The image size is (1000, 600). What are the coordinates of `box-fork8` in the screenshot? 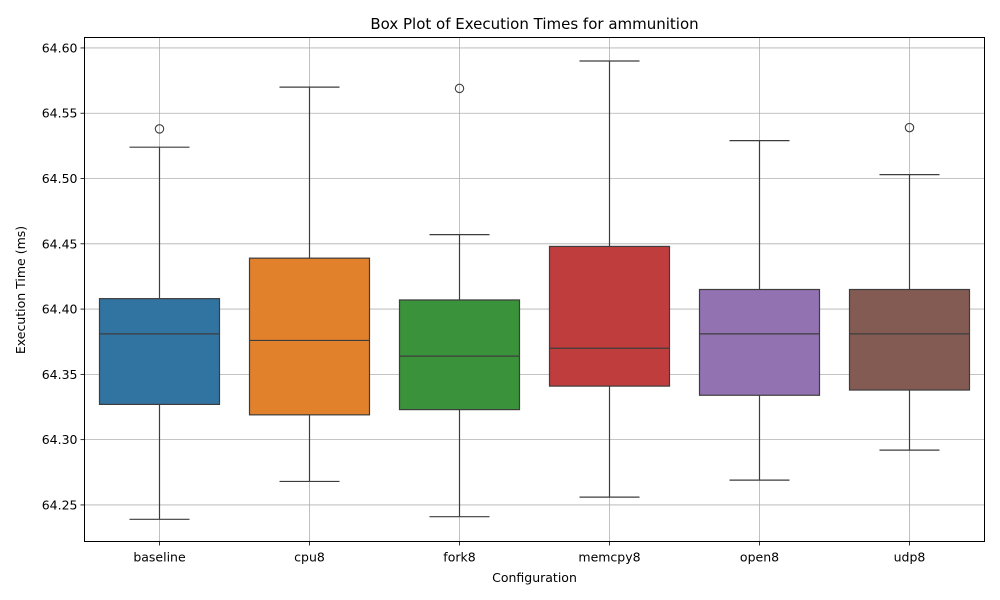 It's located at (459, 300).